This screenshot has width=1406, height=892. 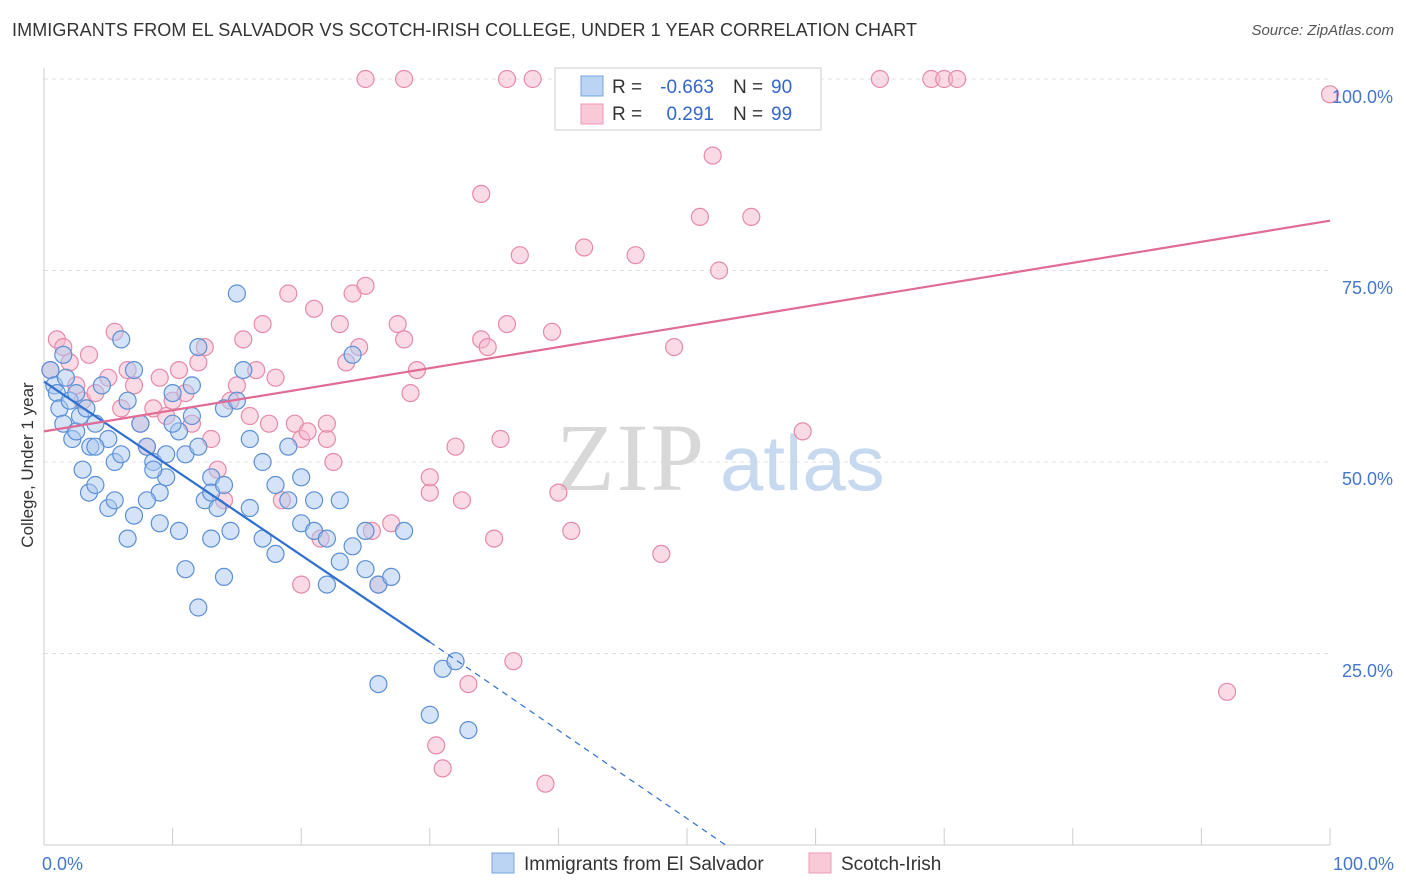 I want to click on y-axis-label: College, Under 1 year, so click(x=27, y=465).